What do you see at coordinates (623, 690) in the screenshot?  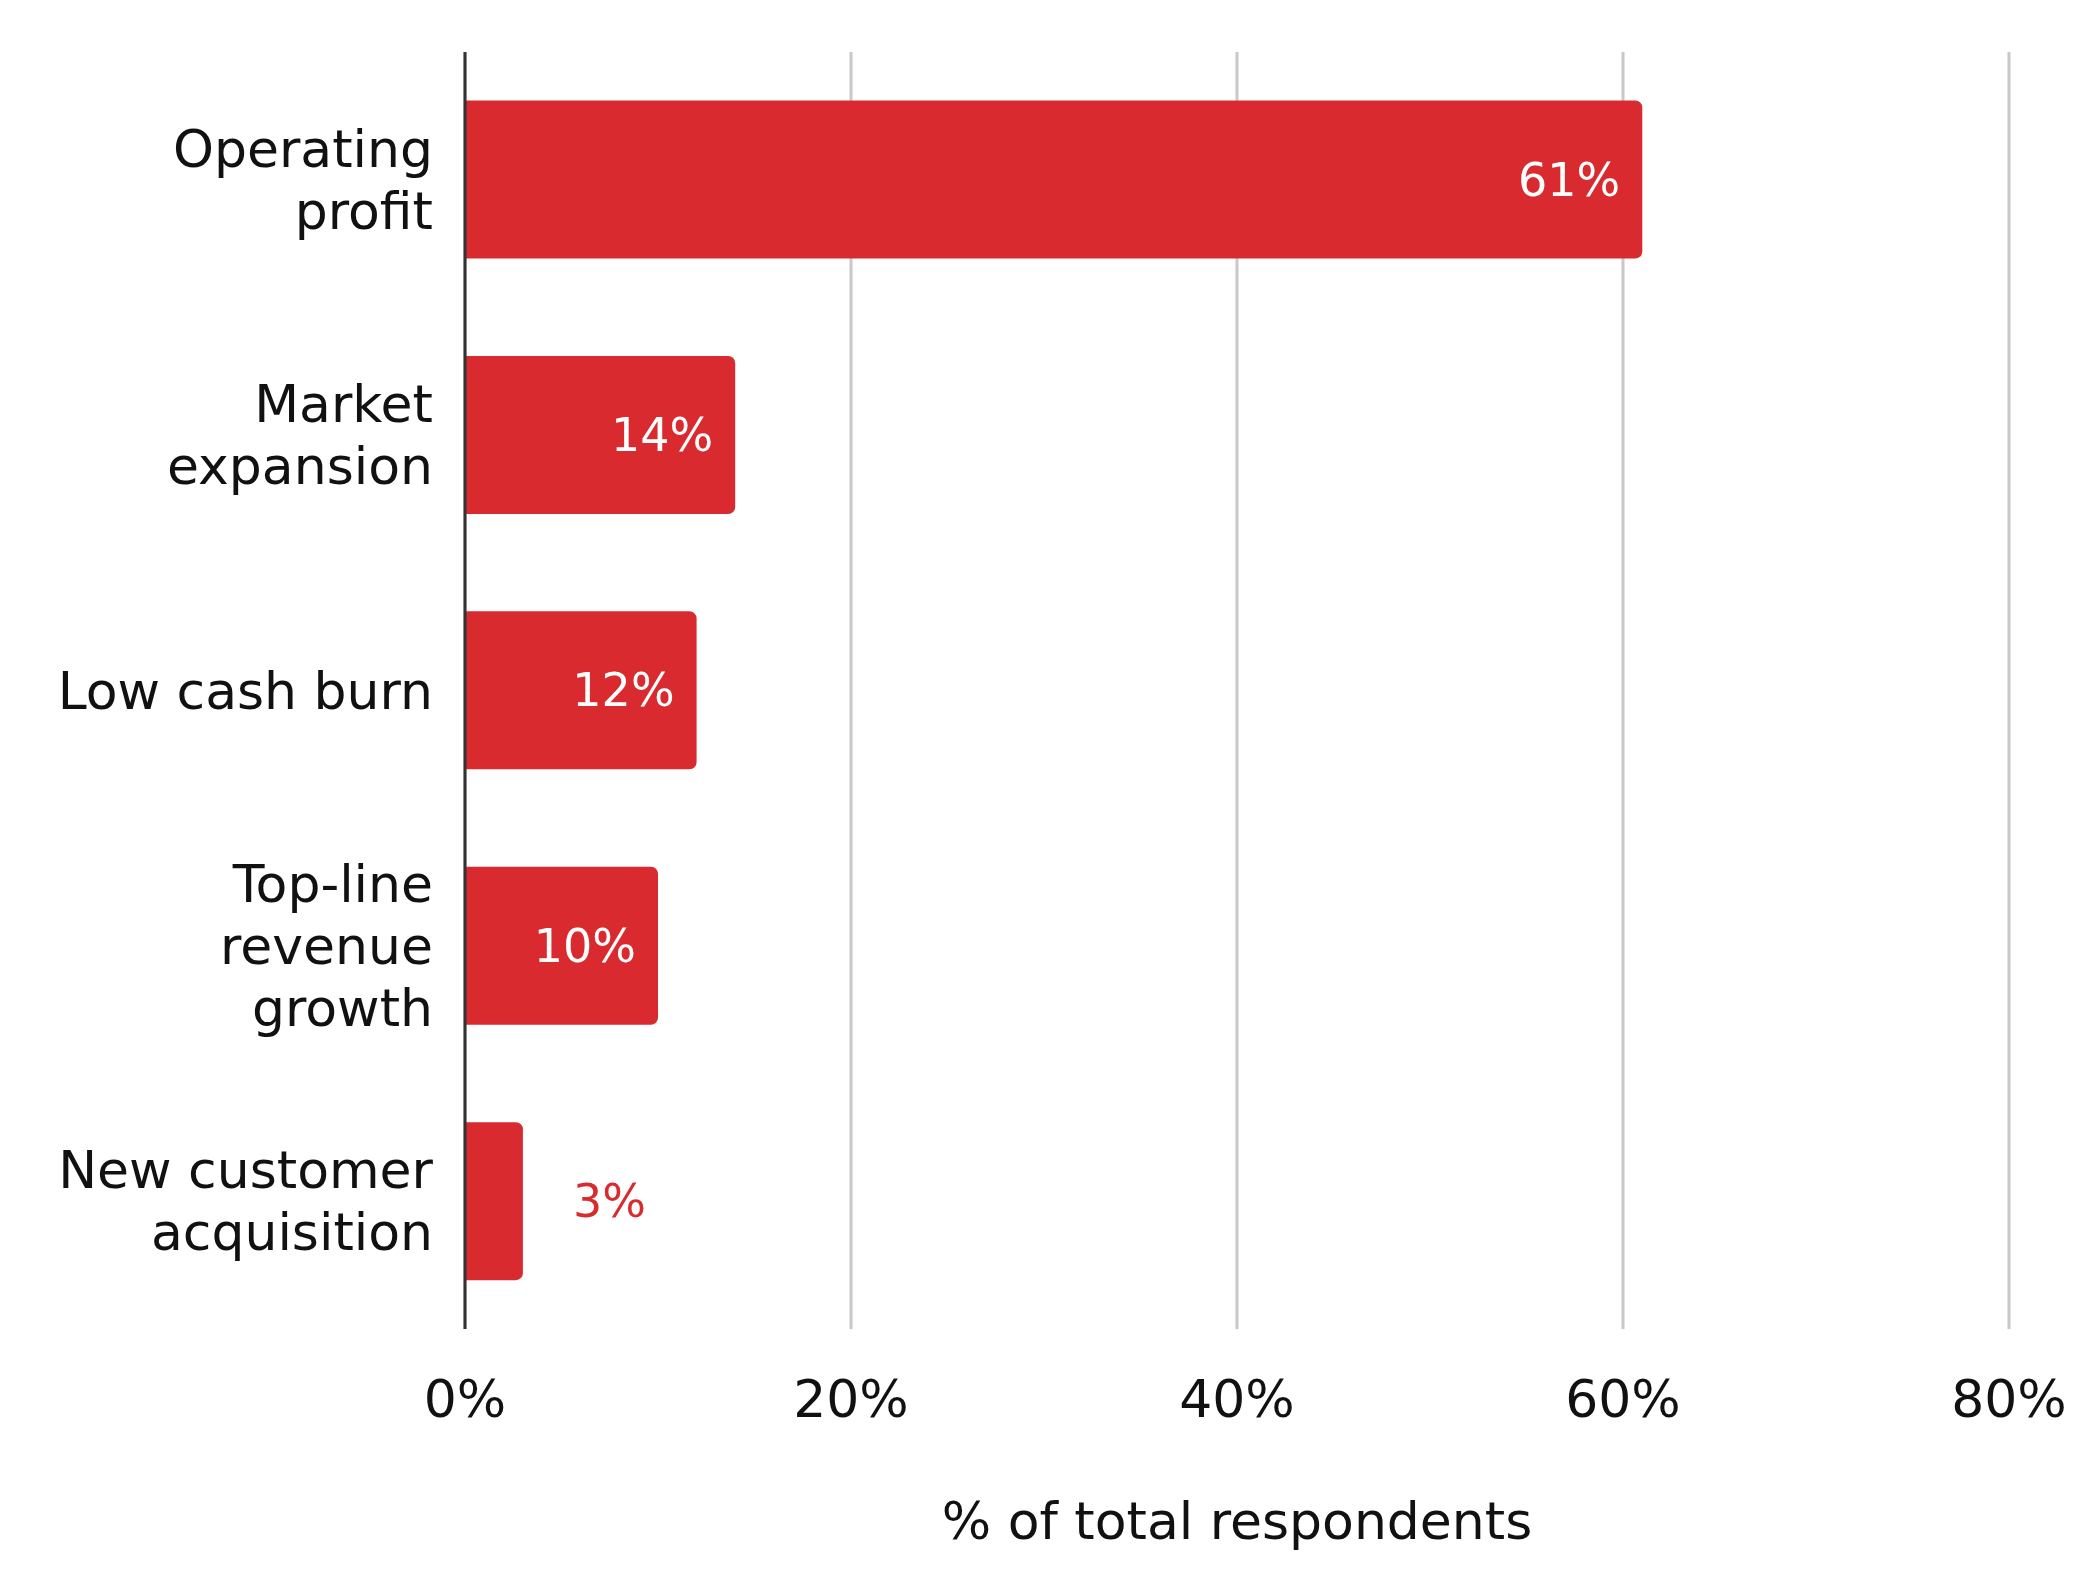 I see `data-label: 12%` at bounding box center [623, 690].